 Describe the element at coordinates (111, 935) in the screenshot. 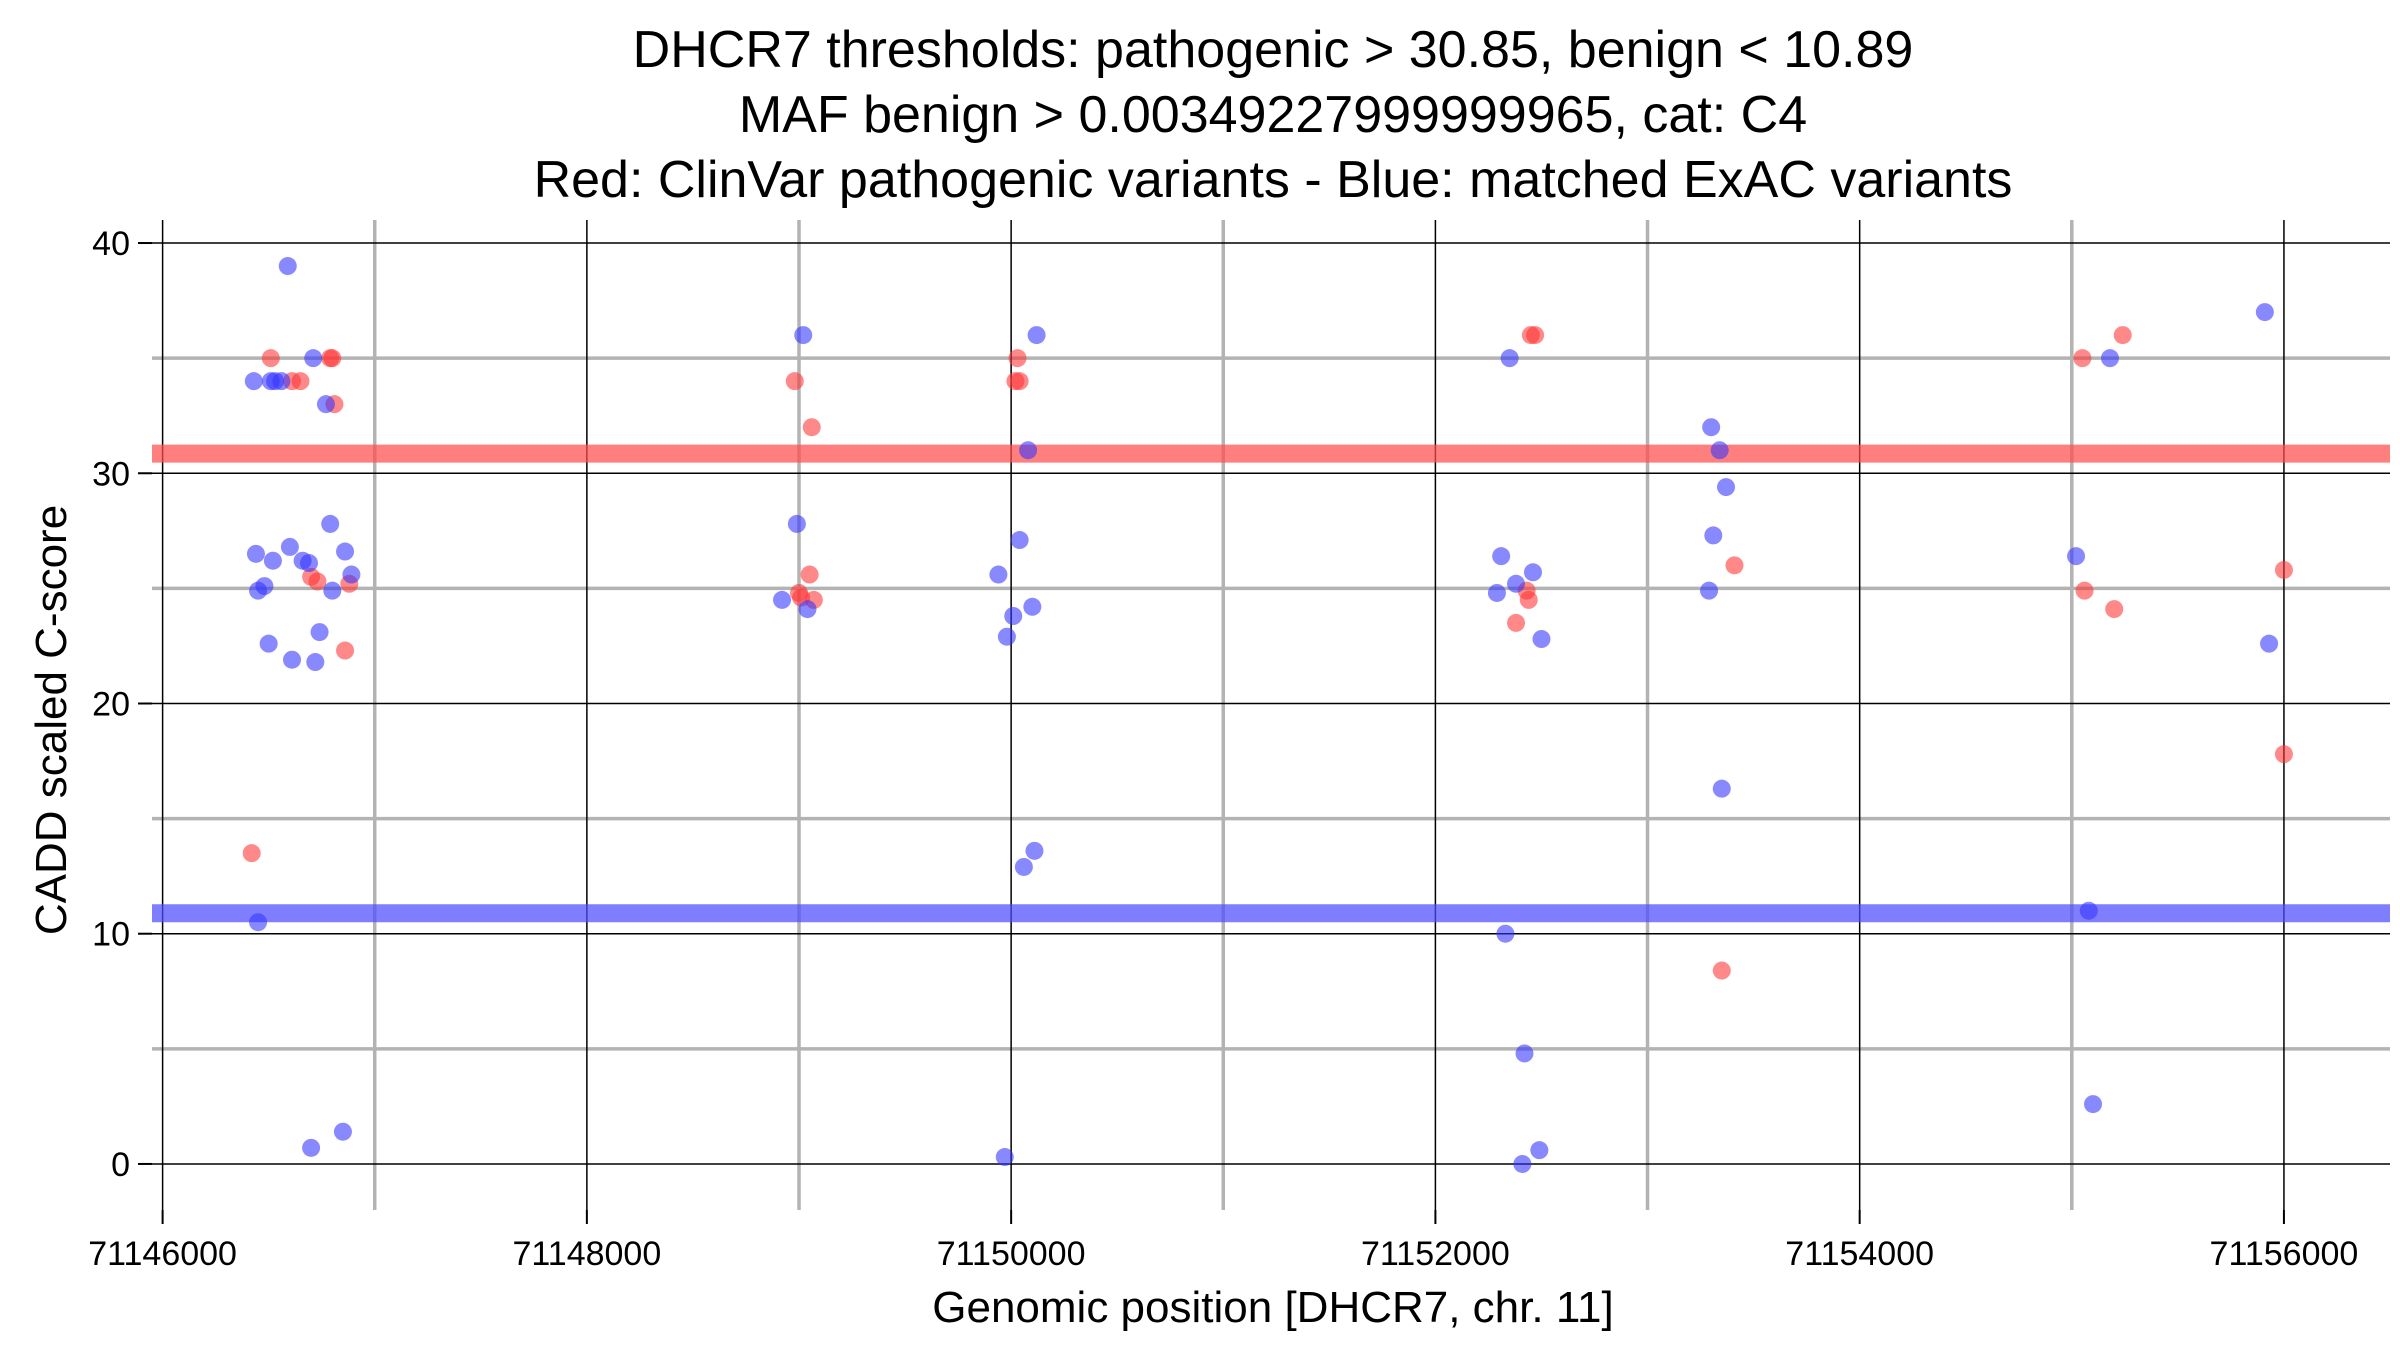

I see `y-tick-label: 10` at that location.